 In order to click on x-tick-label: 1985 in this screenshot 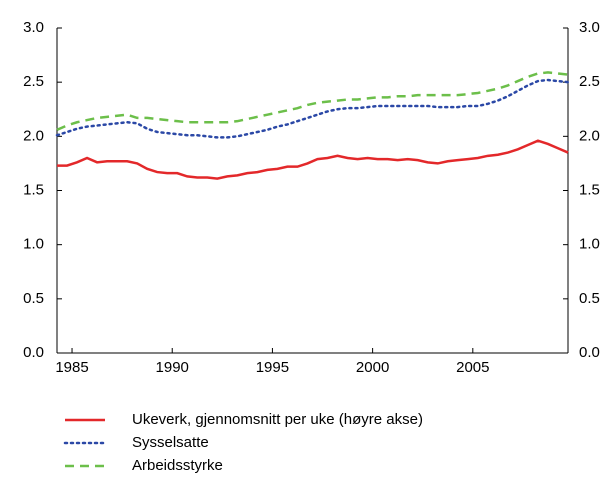, I will do `click(71, 367)`.